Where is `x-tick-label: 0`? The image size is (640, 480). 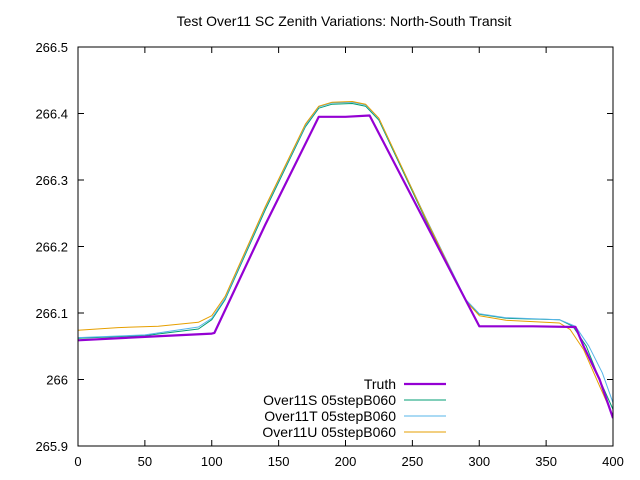
x-tick-label: 0 is located at coordinates (77, 461).